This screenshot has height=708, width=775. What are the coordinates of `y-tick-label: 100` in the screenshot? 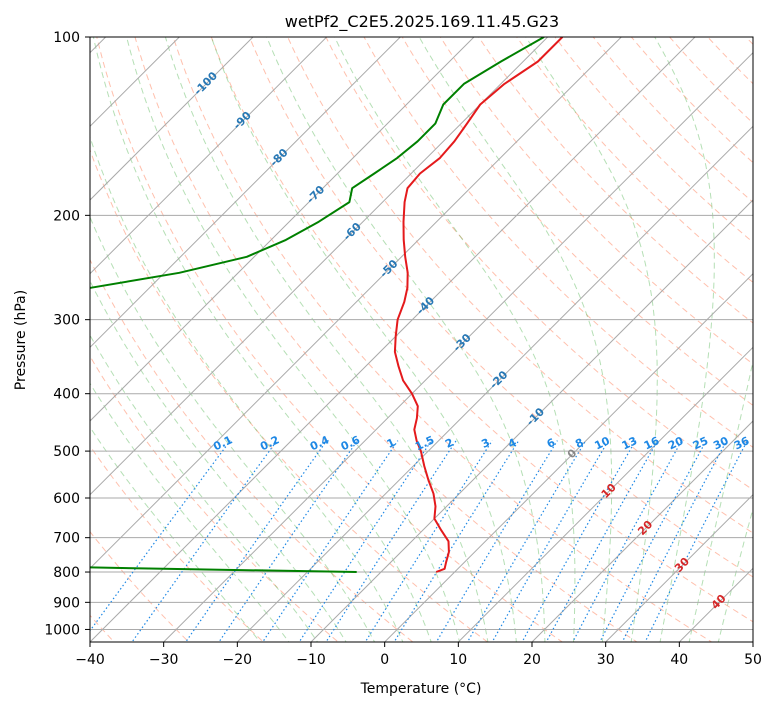 It's located at (66, 38).